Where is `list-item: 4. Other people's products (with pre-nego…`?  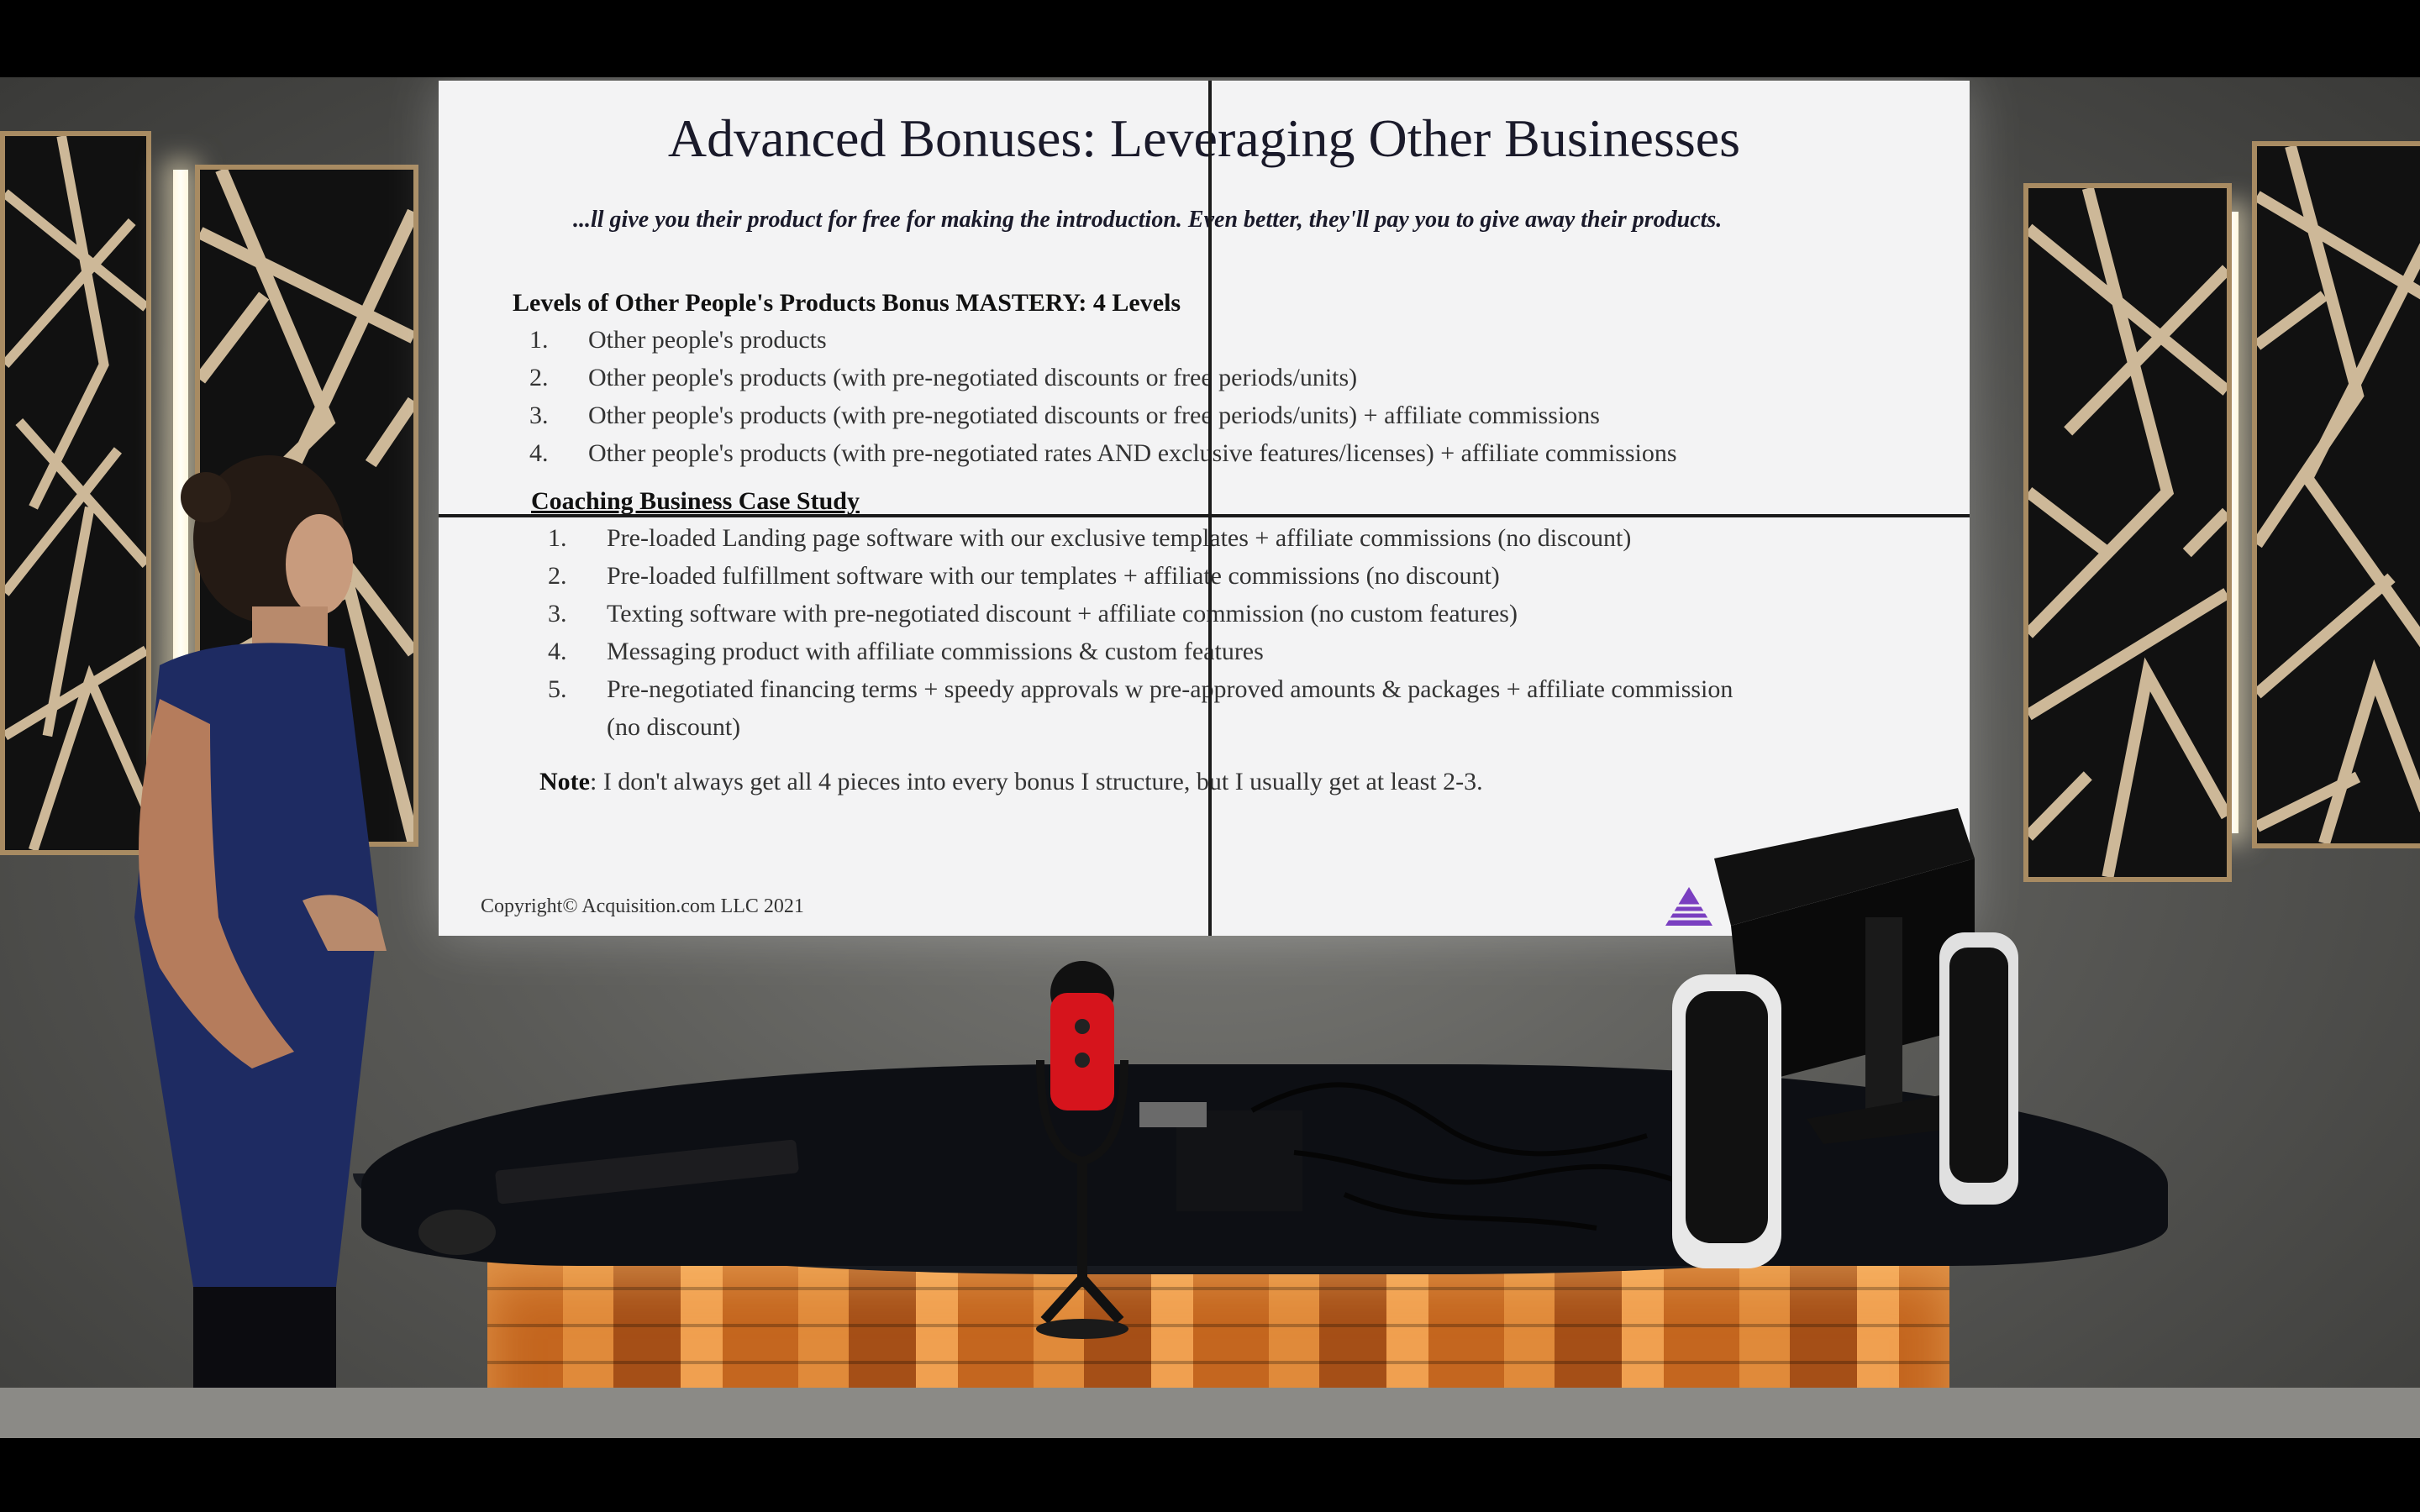
list-item: 4. Other people's products (with pre-nego… is located at coordinates (1103, 453).